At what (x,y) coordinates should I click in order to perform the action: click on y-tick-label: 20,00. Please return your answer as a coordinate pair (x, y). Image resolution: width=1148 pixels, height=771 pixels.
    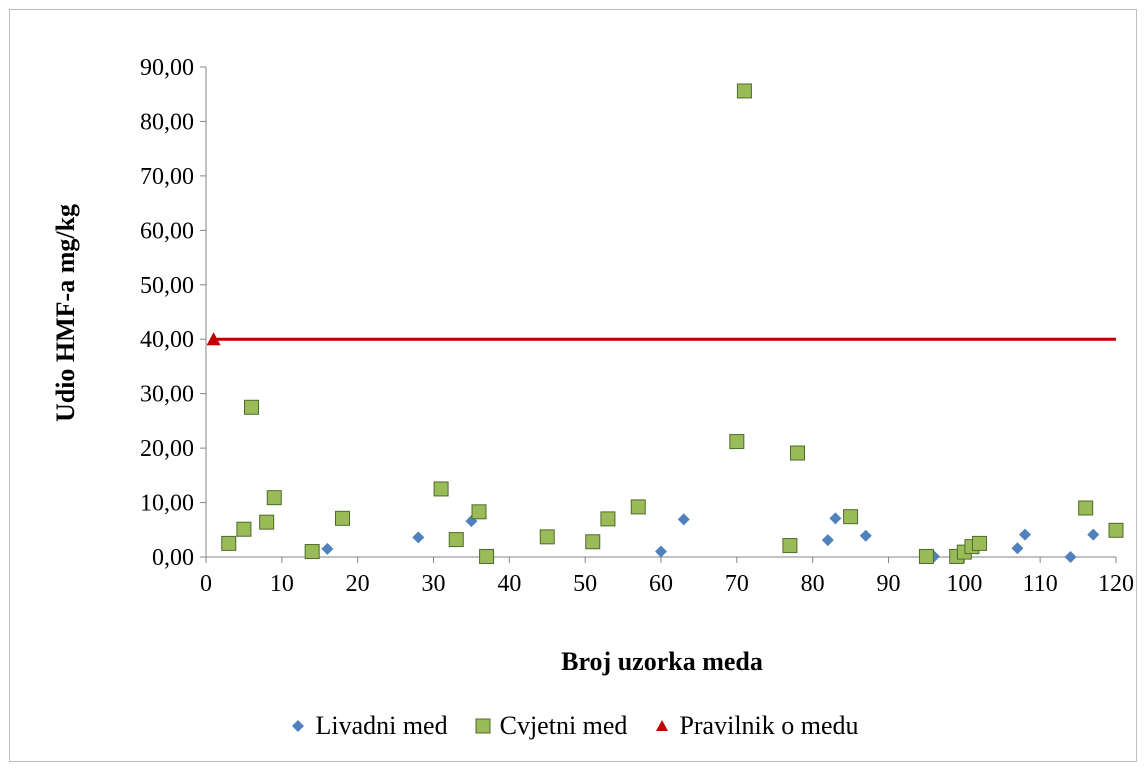
    Looking at the image, I should click on (167, 449).